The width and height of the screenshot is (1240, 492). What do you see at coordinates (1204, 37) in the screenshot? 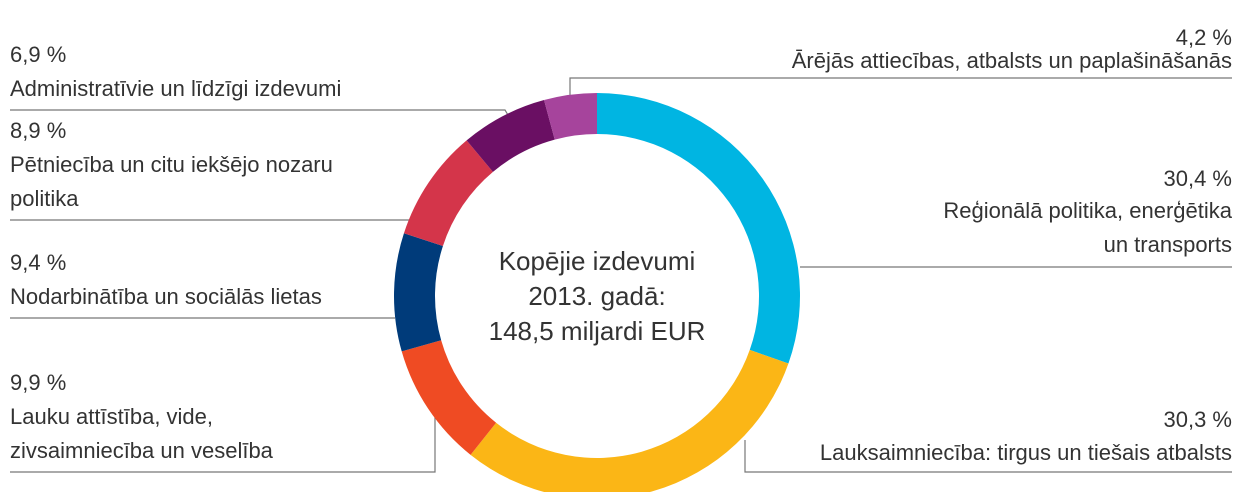
I see `value-label: 4,2 %` at bounding box center [1204, 37].